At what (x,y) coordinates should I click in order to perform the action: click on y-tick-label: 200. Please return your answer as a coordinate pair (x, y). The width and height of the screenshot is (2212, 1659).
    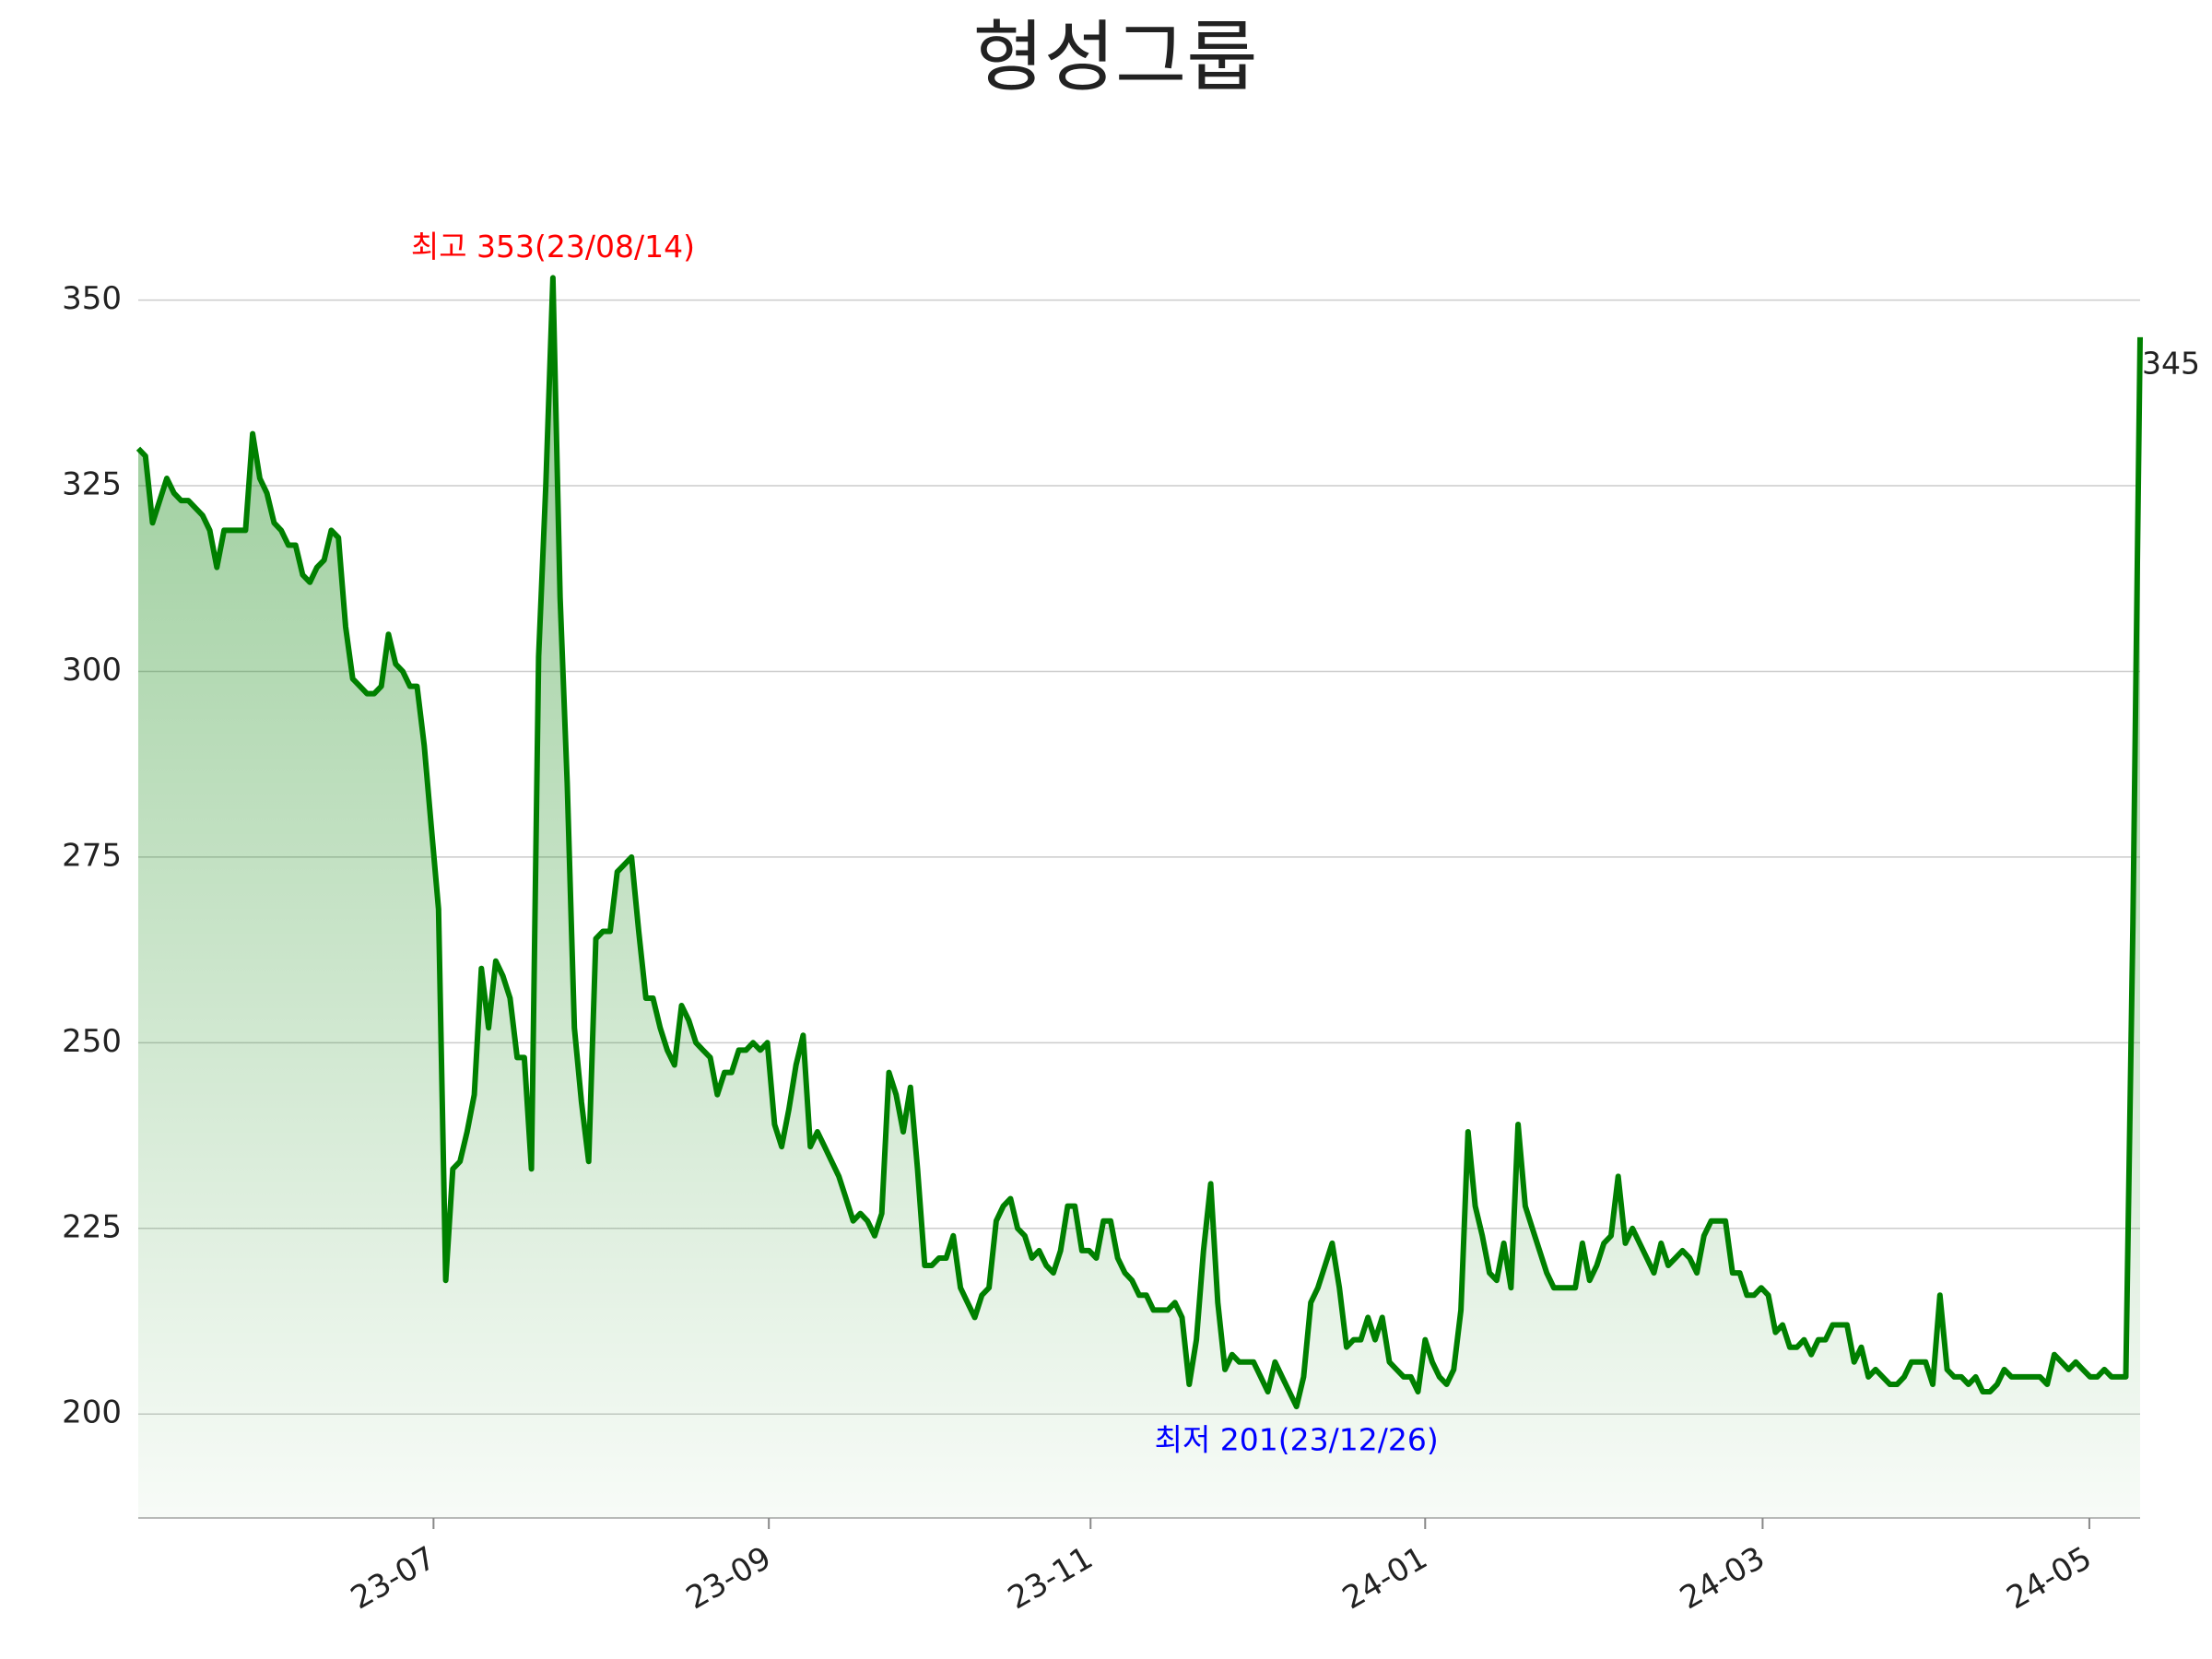
    Looking at the image, I should click on (92, 1412).